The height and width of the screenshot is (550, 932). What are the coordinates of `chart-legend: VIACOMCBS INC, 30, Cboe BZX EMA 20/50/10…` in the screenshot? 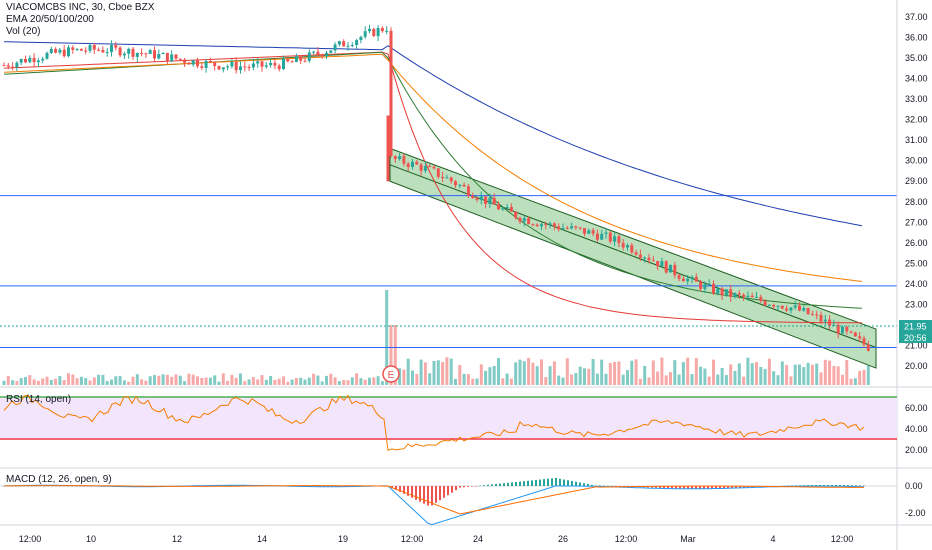 It's located at (80, 20).